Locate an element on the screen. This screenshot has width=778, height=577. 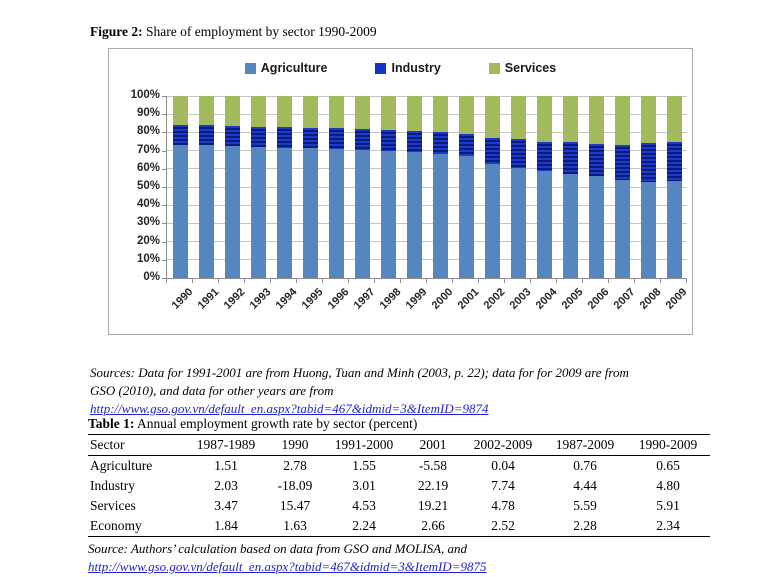
legend-item-agriculture: Agriculture is located at coordinates (286, 68).